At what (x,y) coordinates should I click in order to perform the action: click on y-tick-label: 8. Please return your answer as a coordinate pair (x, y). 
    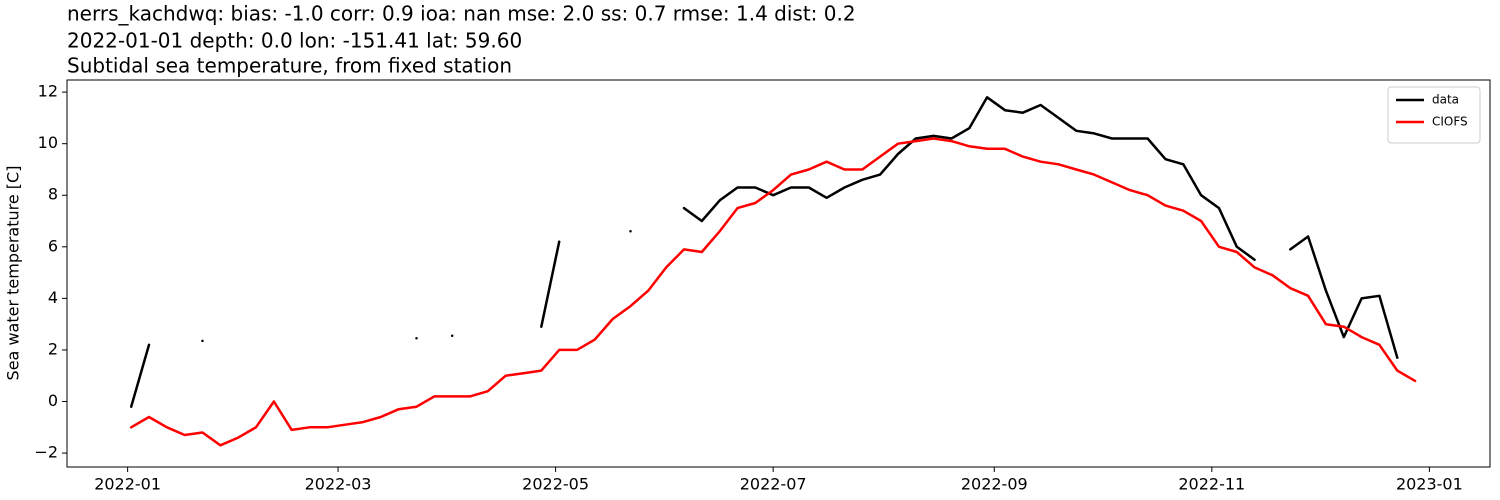
    Looking at the image, I should click on (53, 194).